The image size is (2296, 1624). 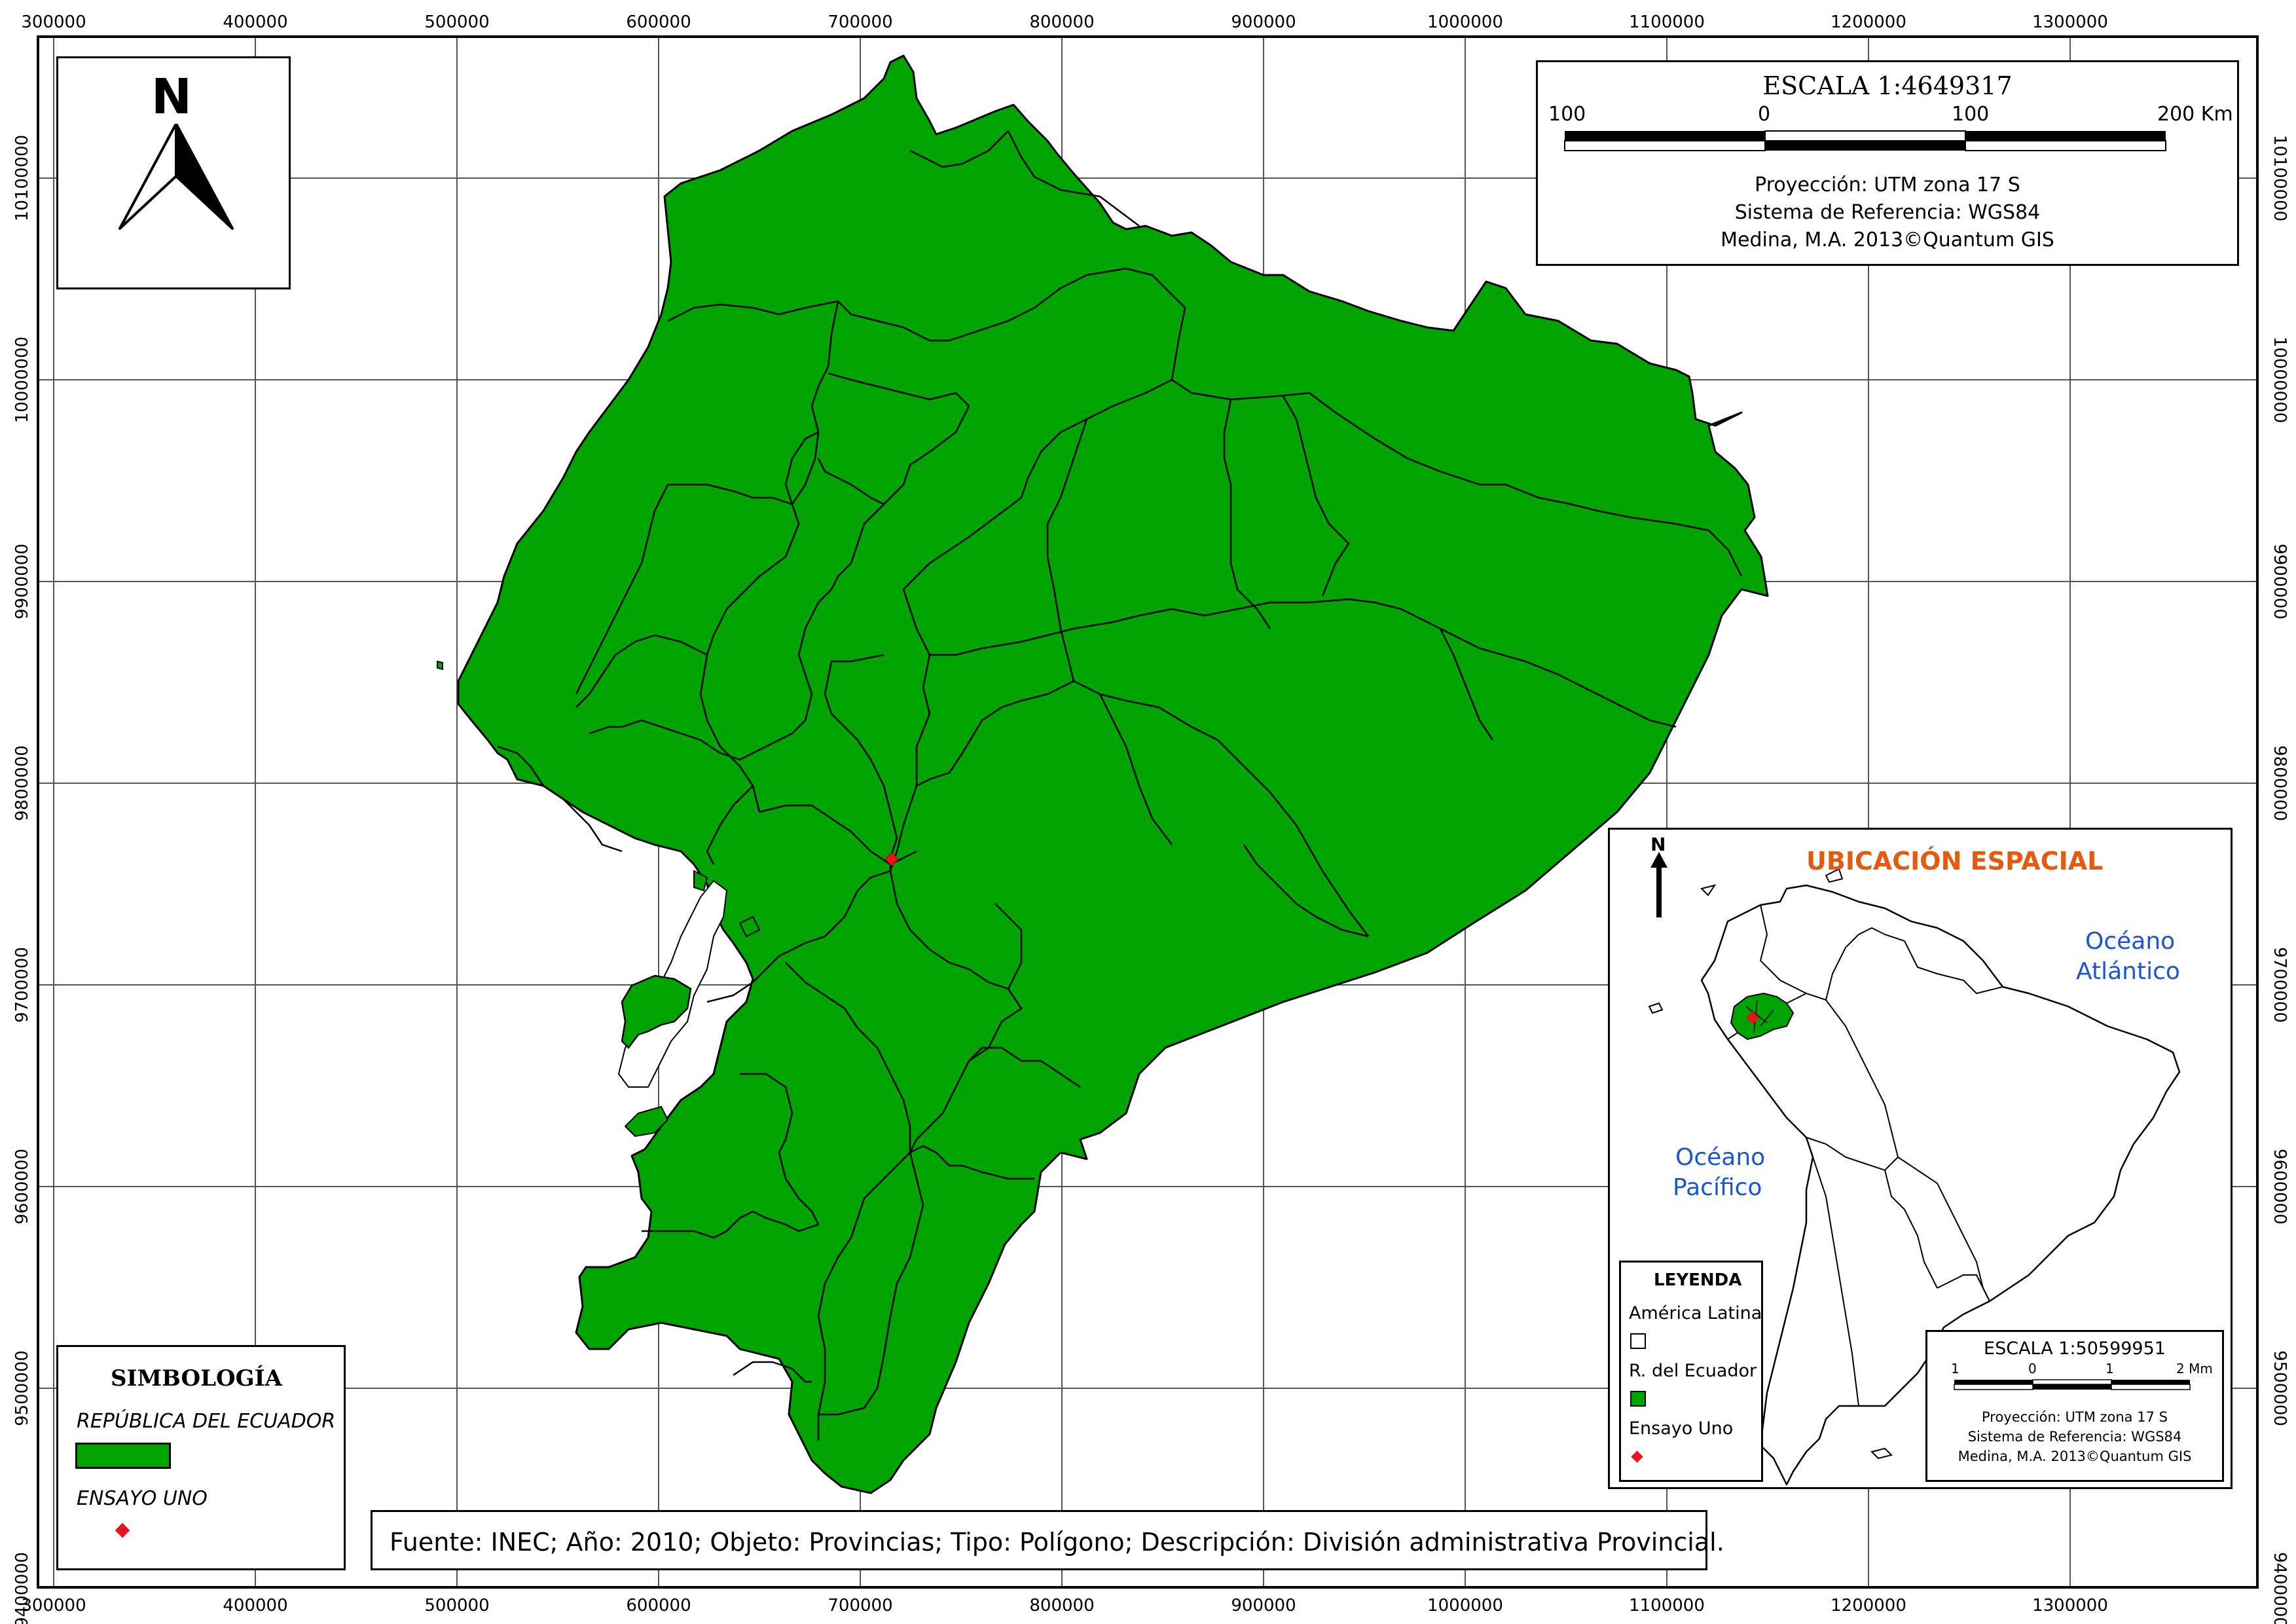 I want to click on scale-projection: Proyección: UTM zona 17 S, so click(x=1887, y=185).